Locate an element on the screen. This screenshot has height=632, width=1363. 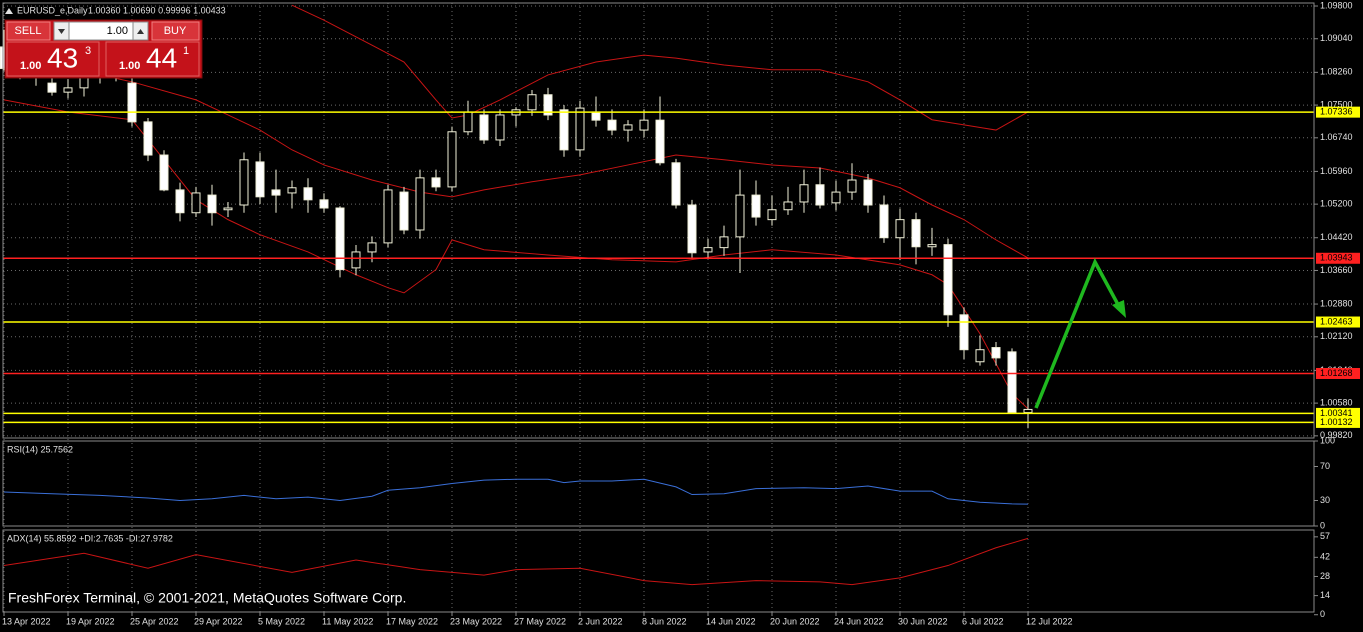
bid-prefix: 1.00 is located at coordinates (30, 66).